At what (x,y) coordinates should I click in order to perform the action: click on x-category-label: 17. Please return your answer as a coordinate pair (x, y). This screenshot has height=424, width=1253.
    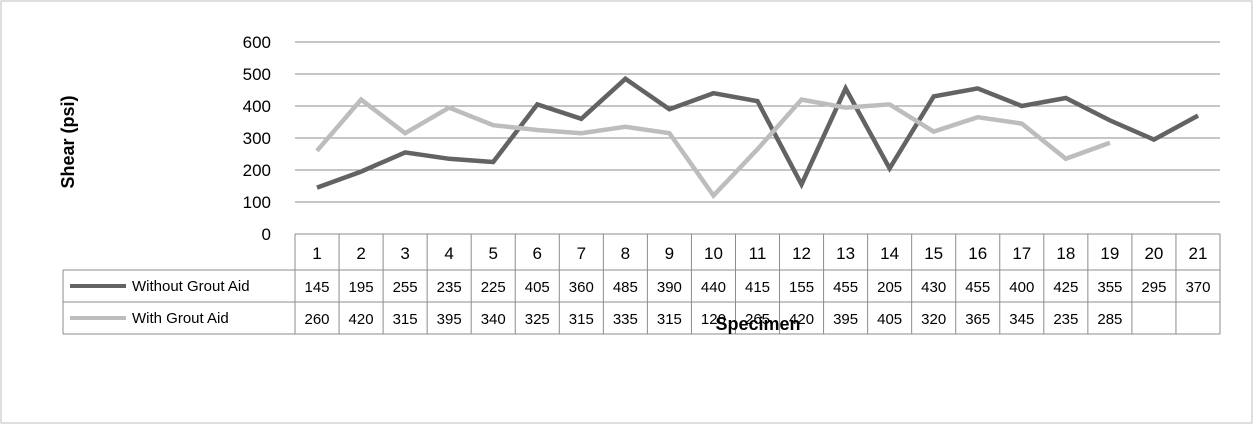
    Looking at the image, I should click on (1021, 253).